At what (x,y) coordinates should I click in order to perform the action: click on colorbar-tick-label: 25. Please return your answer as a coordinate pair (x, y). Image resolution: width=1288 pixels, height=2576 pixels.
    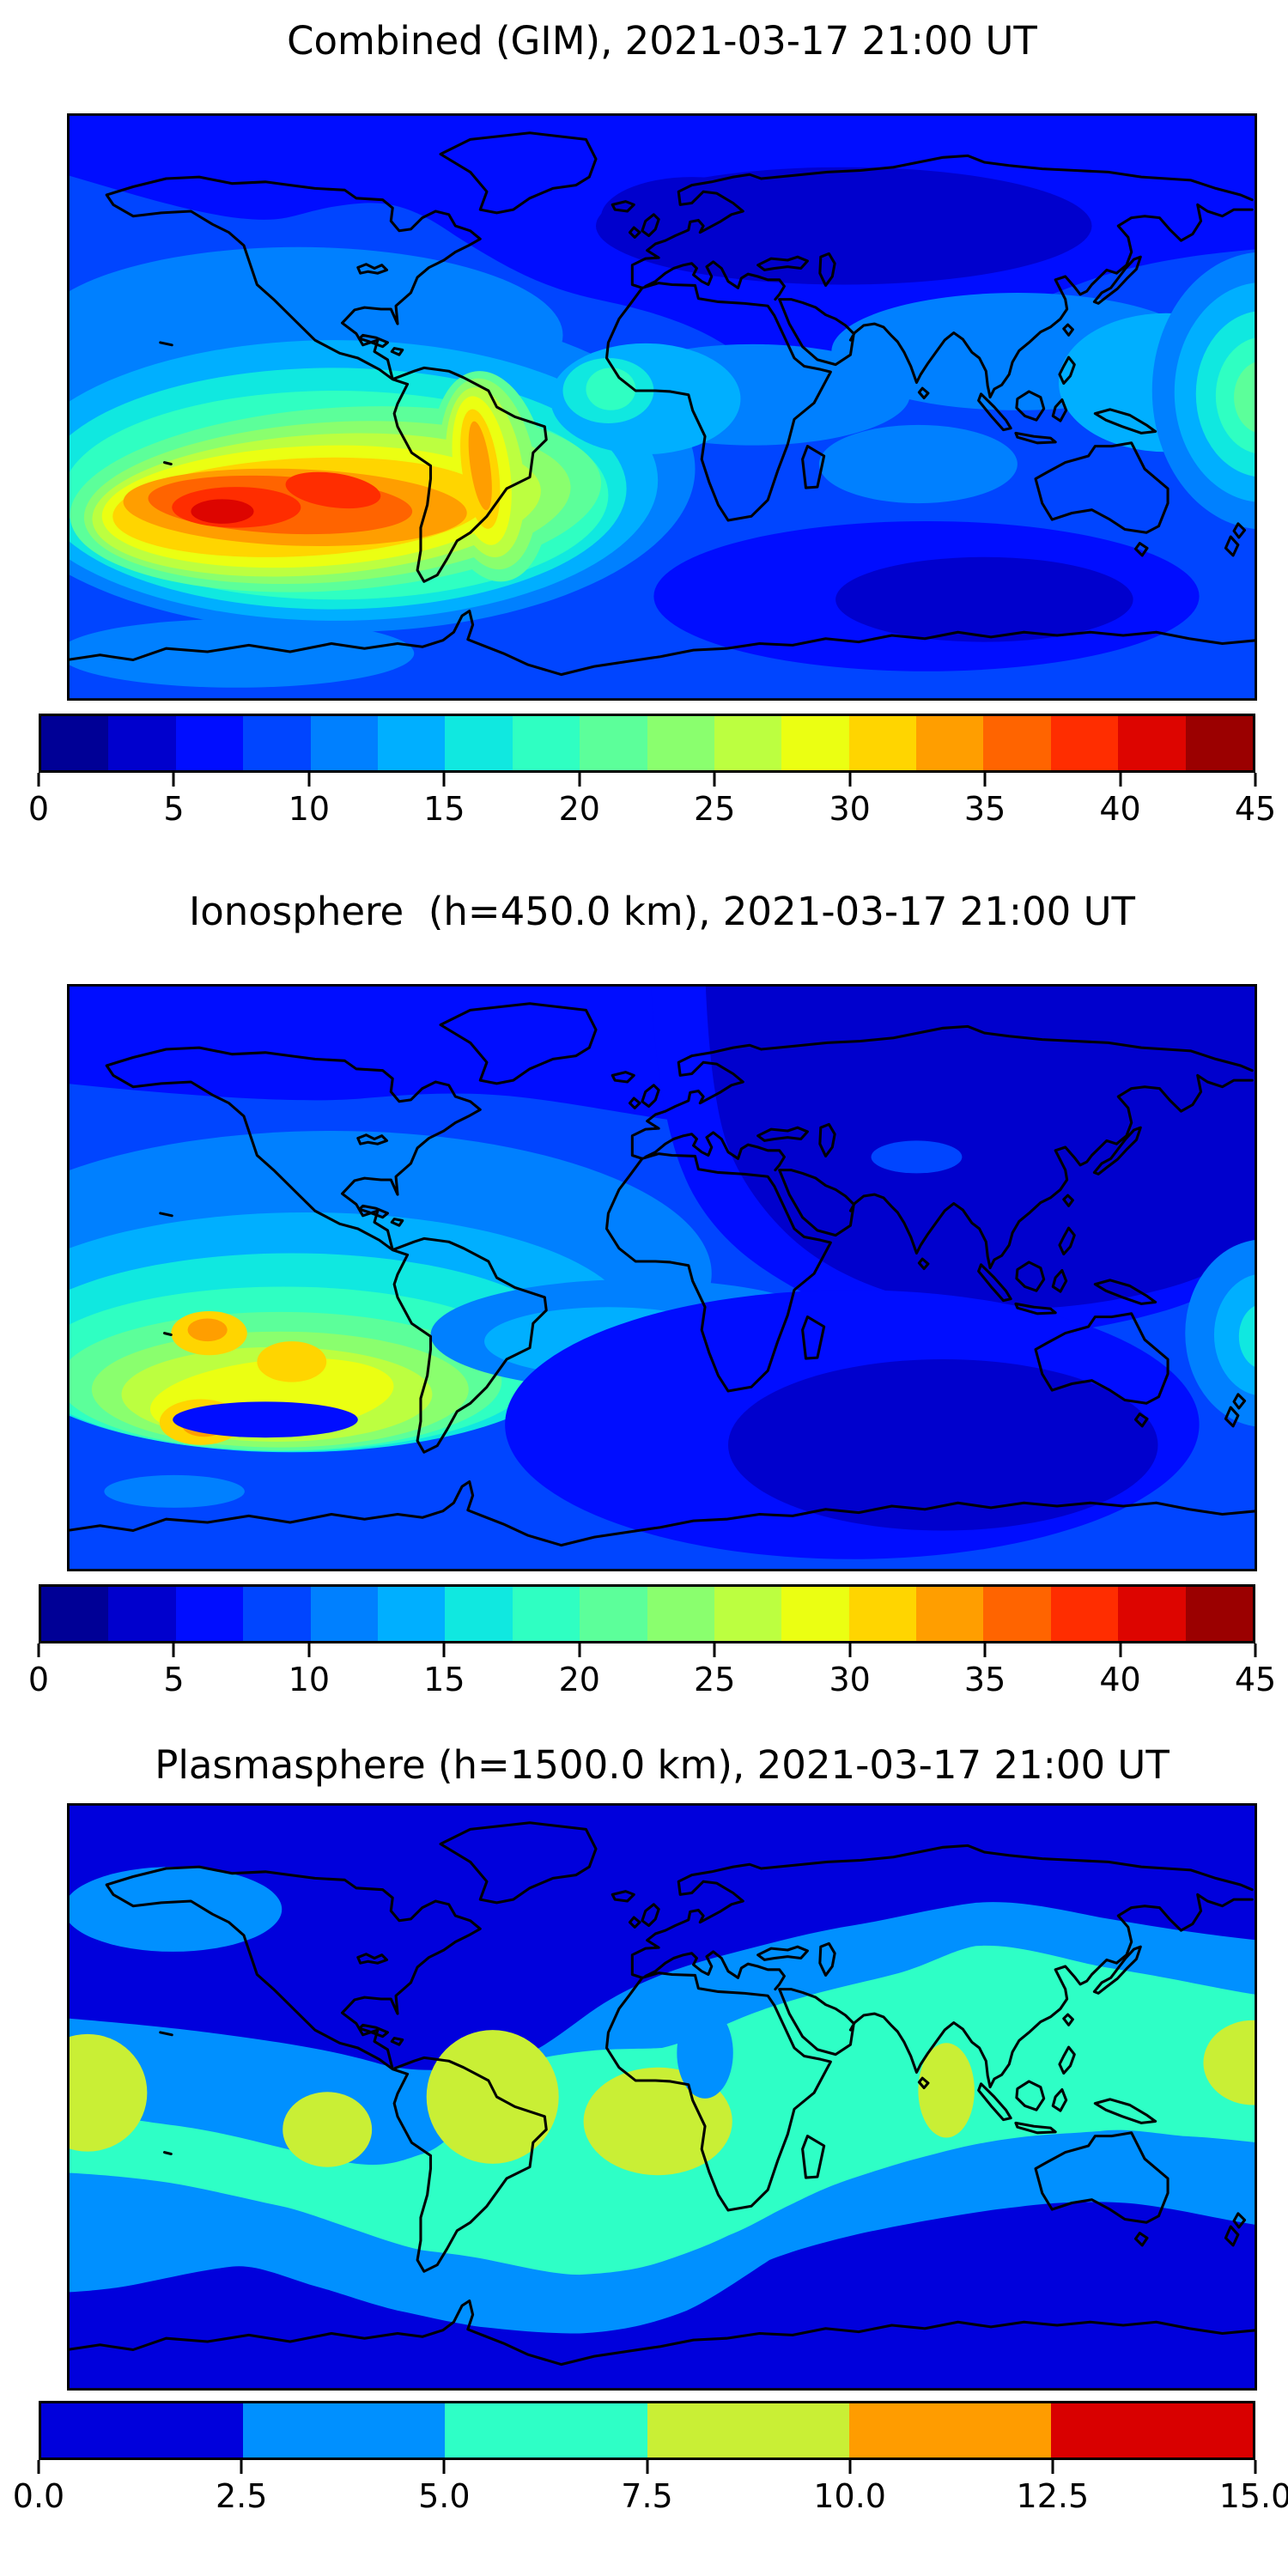
    Looking at the image, I should click on (715, 1679).